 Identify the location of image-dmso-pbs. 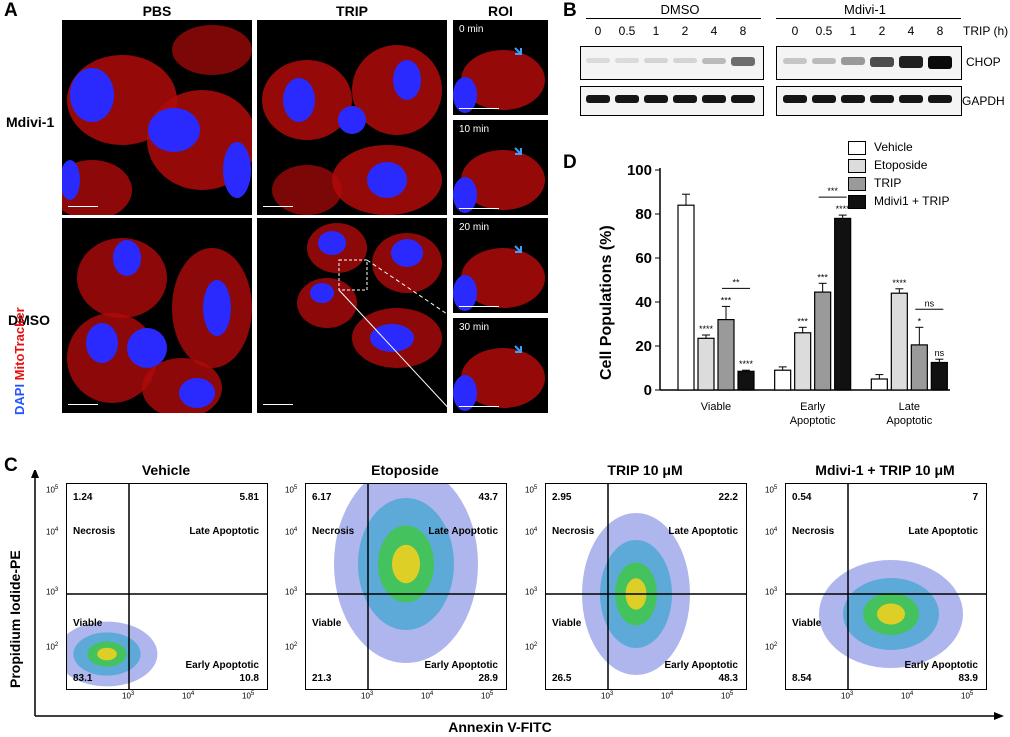
(157, 315).